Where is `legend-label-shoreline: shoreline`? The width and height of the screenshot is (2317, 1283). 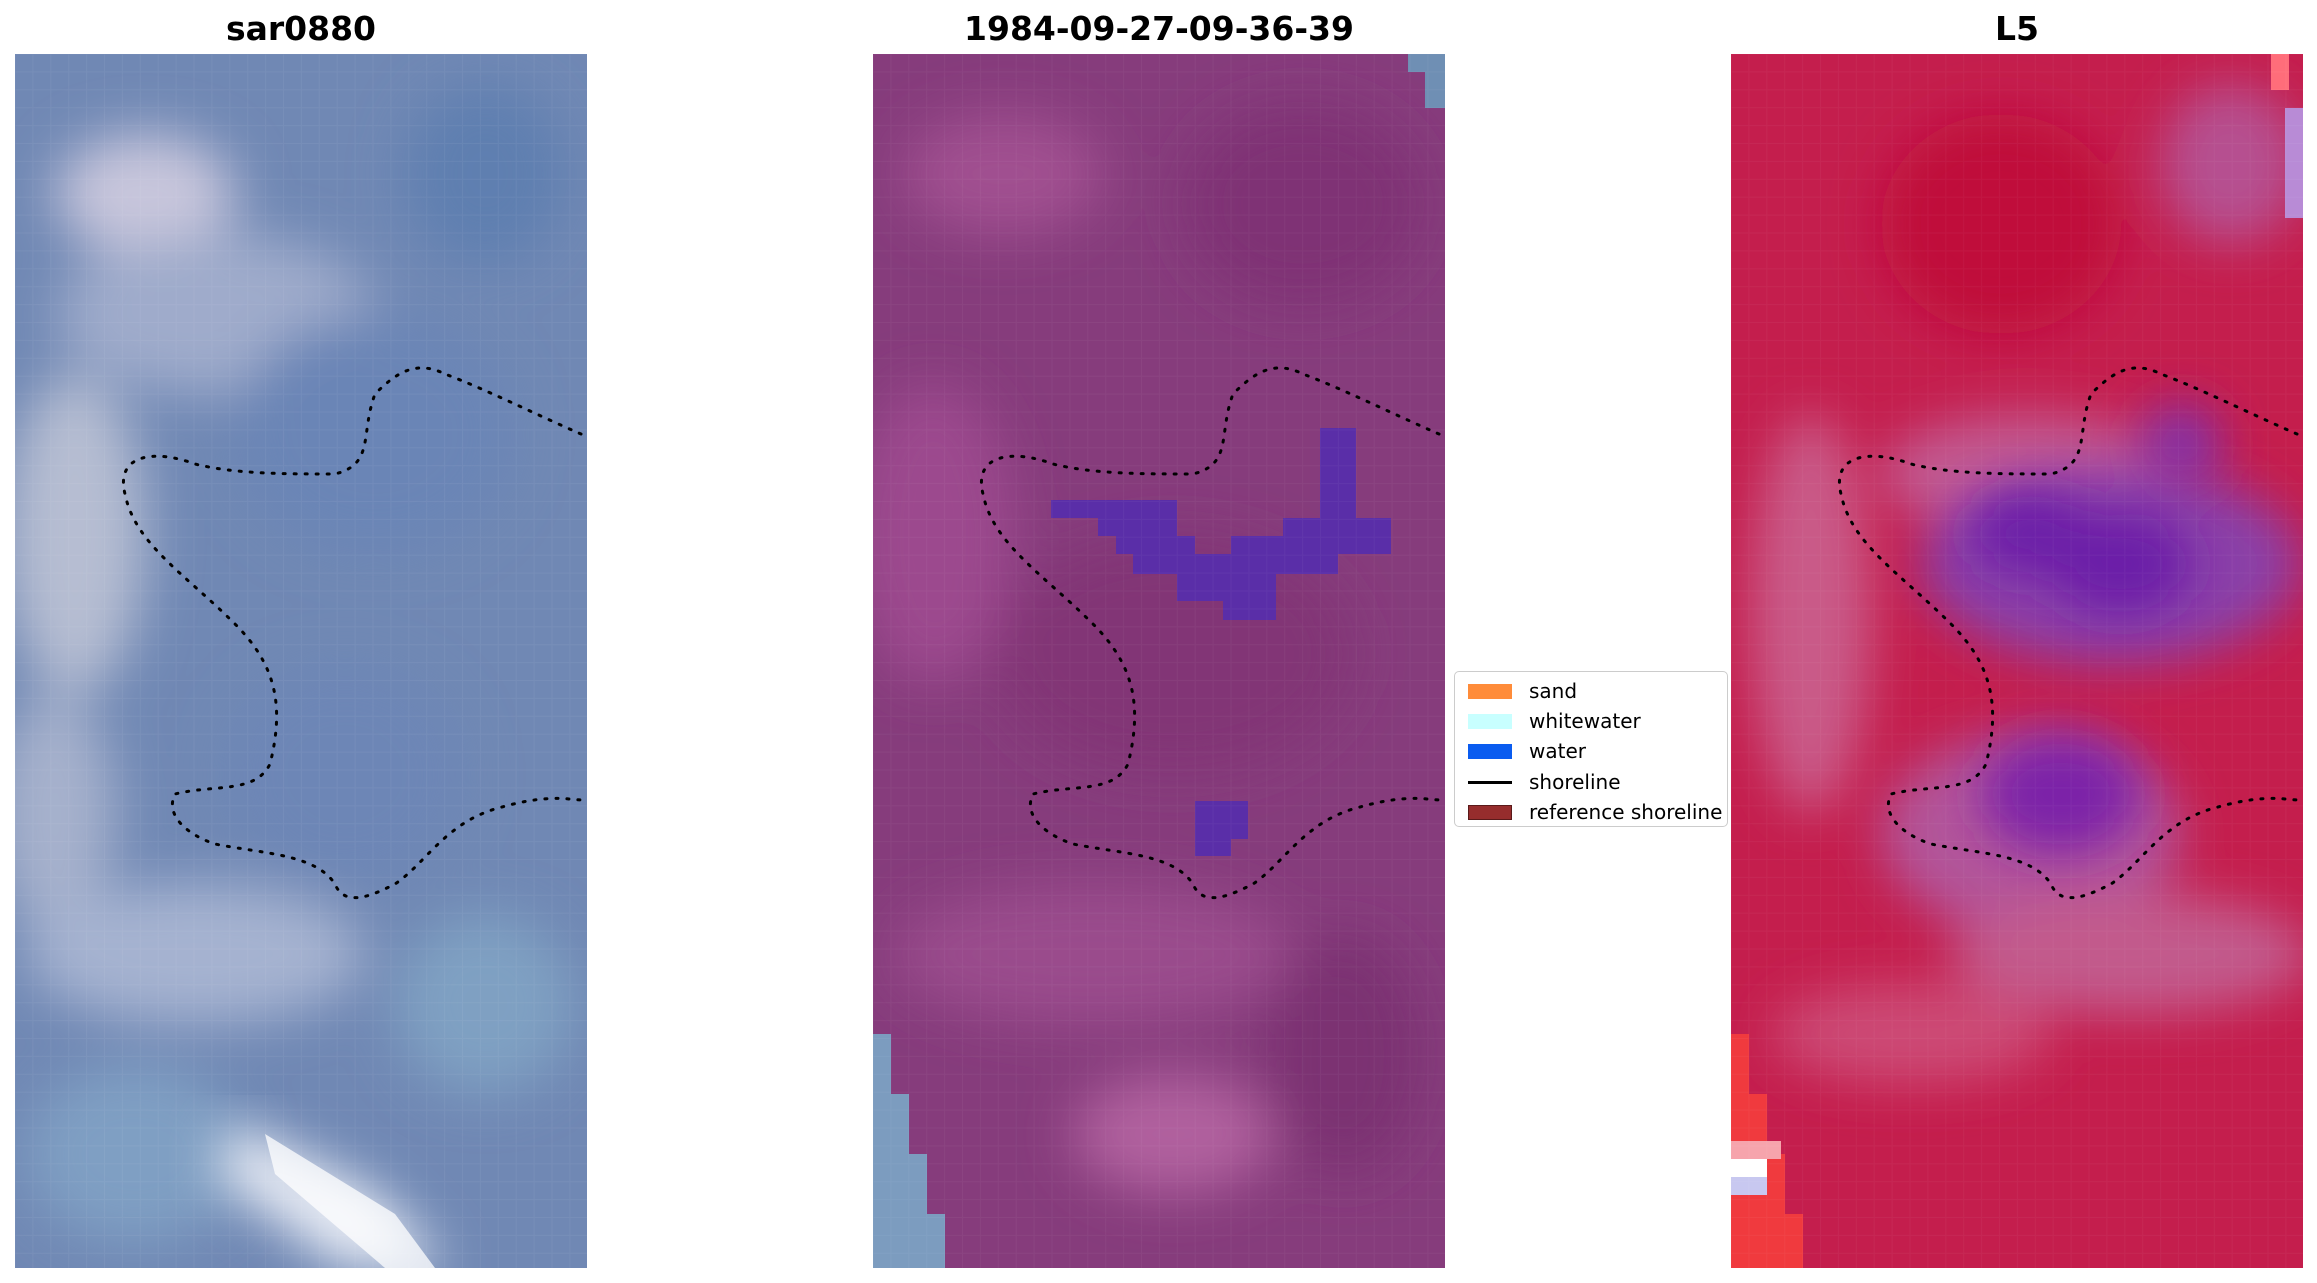
legend-label-shoreline: shoreline is located at coordinates (1575, 781).